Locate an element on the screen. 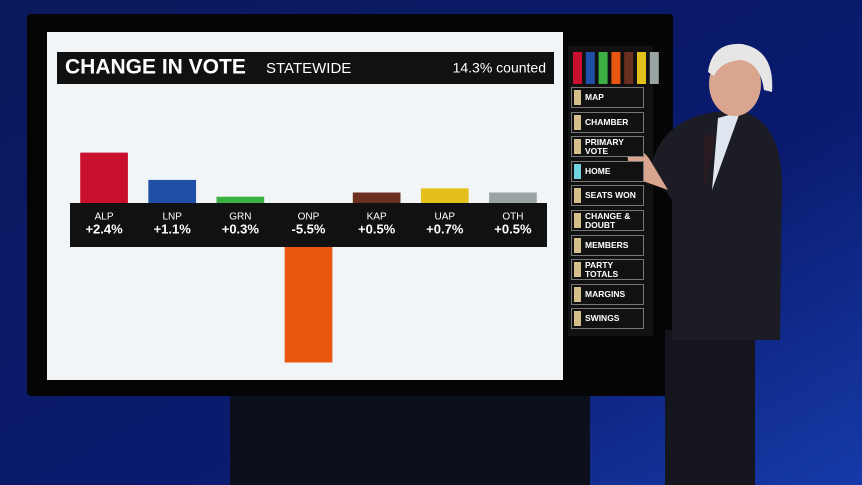  value-label: +2.4% is located at coordinates (104, 228).